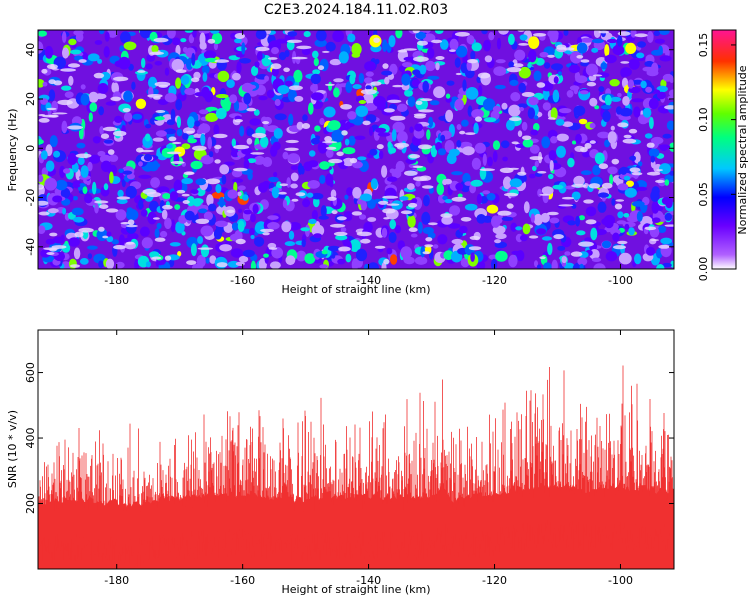  What do you see at coordinates (716, 157) in the screenshot?
I see `colorbar-ticks: 0.00 0.05 0.10 0.15` at bounding box center [716, 157].